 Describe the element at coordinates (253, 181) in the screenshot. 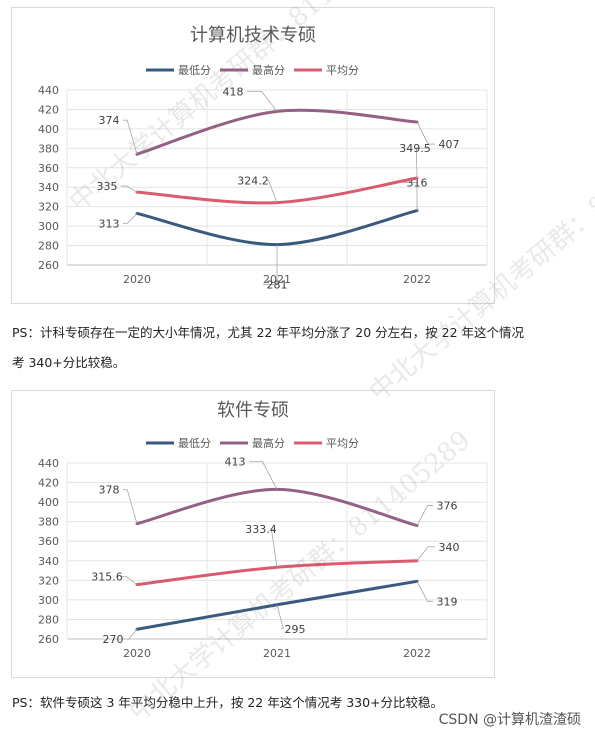

I see `data-label: 324.2` at that location.